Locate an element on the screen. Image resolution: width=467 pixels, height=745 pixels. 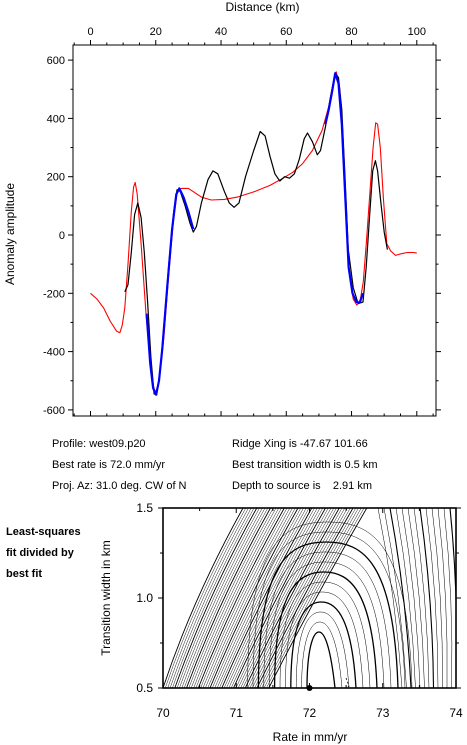
best-fit-marker is located at coordinates (309, 688).